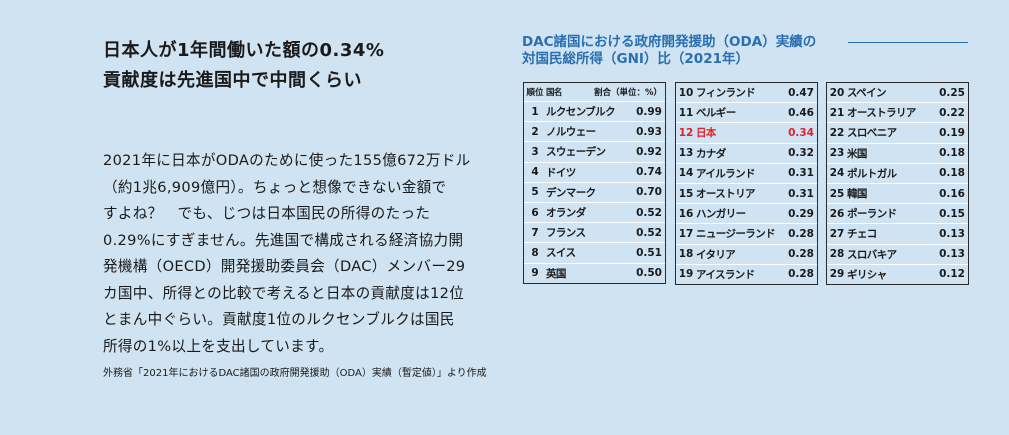 The width and height of the screenshot is (1009, 435). I want to click on rank-cell: 4, so click(535, 172).